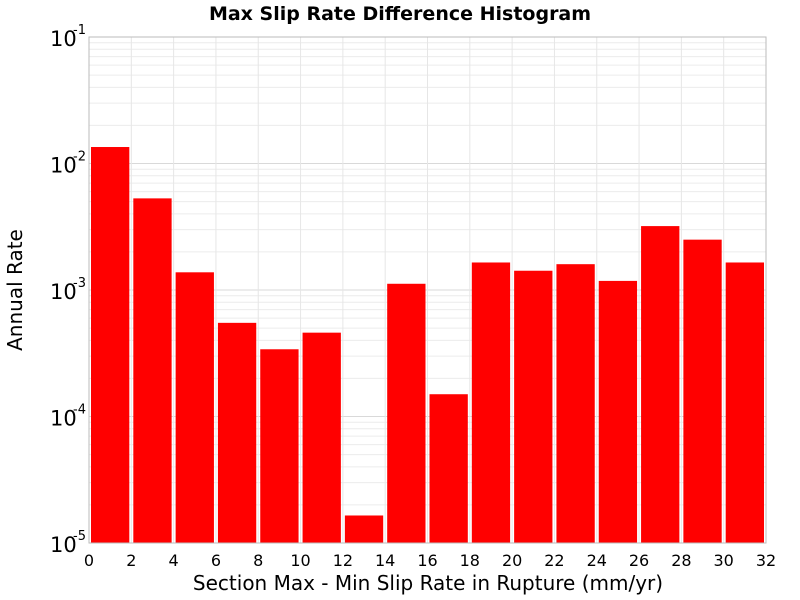 The image size is (800, 600). What do you see at coordinates (724, 560) in the screenshot?
I see `x-tick-label: 30` at bounding box center [724, 560].